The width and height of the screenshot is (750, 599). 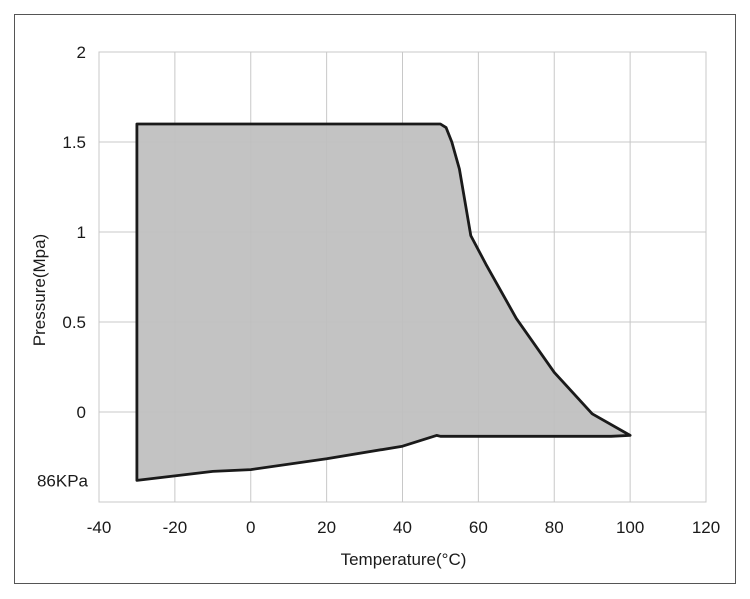 What do you see at coordinates (175, 527) in the screenshot?
I see `x-tick-label: -20` at bounding box center [175, 527].